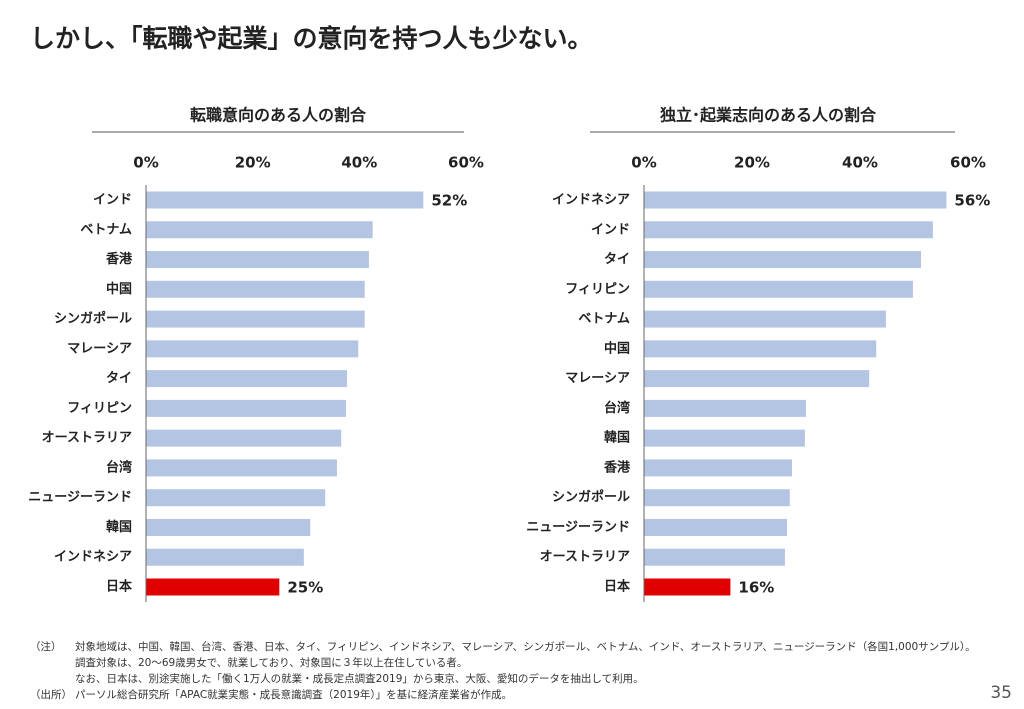 The width and height of the screenshot is (1024, 709). Describe the element at coordinates (768, 115) in the screenshot. I see `chart-title: 独立･起業志向のある人の割合` at that location.